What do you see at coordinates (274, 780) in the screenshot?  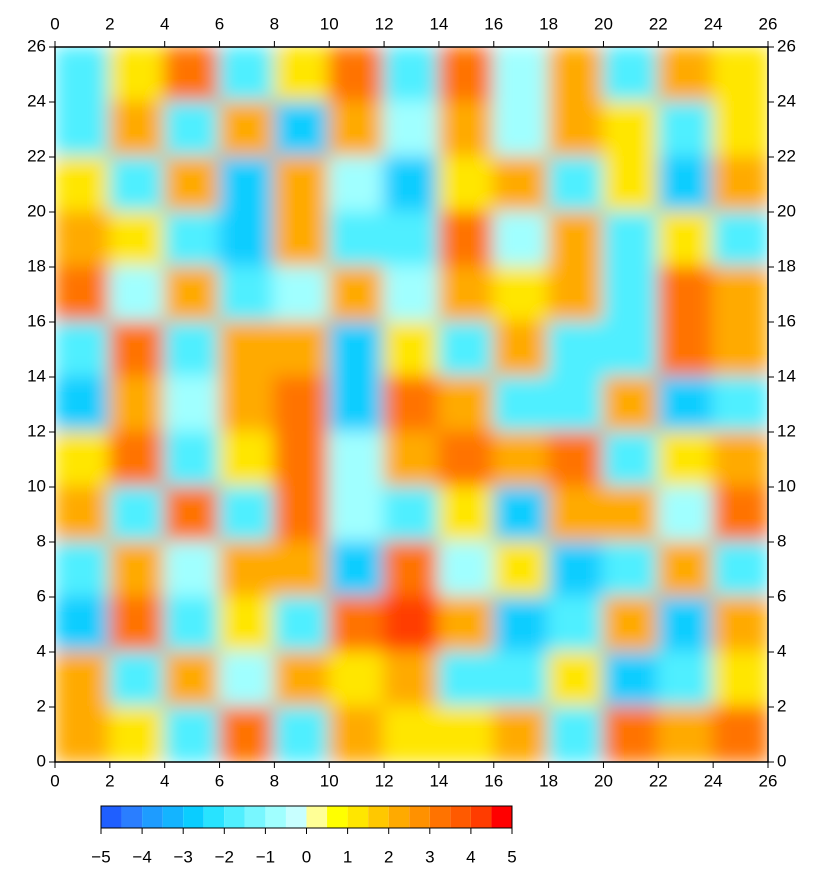 I see `x-tick-label: 8` at bounding box center [274, 780].